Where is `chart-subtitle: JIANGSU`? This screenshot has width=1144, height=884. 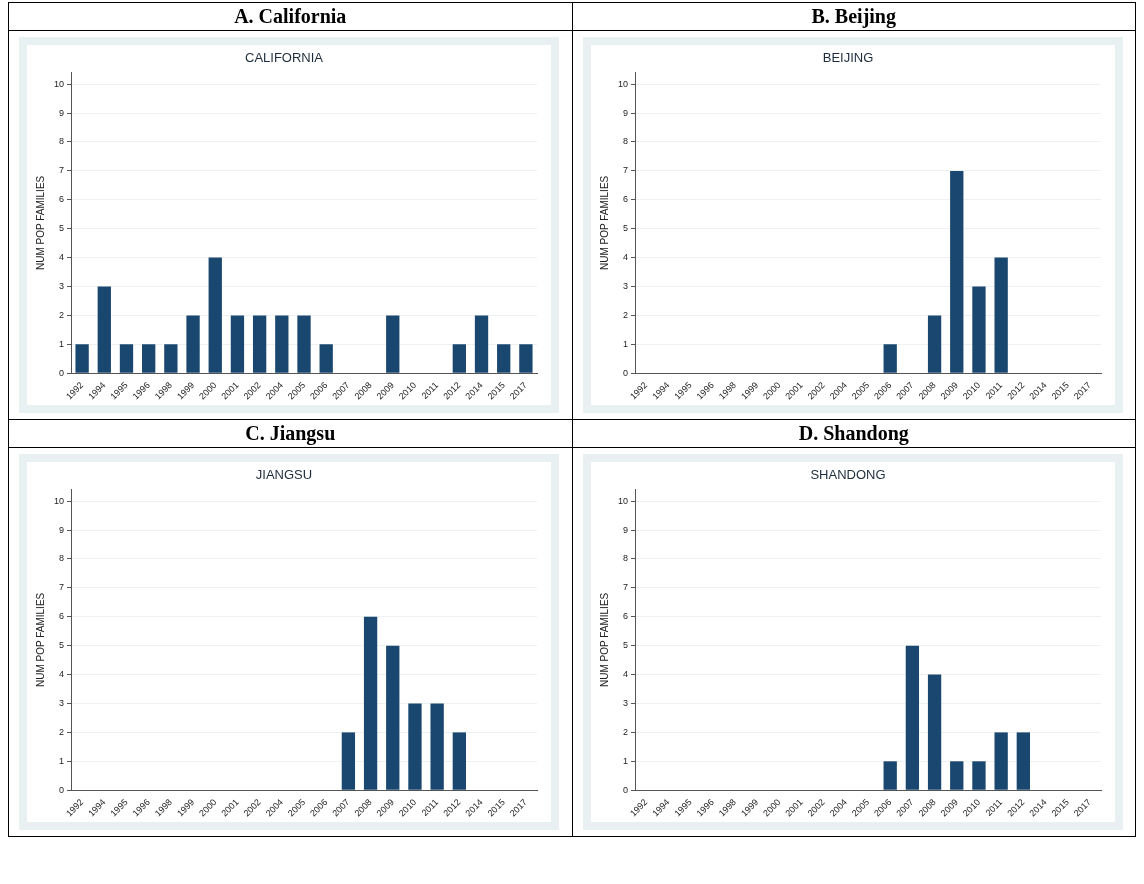
chart-subtitle: JIANGSU is located at coordinates (284, 475).